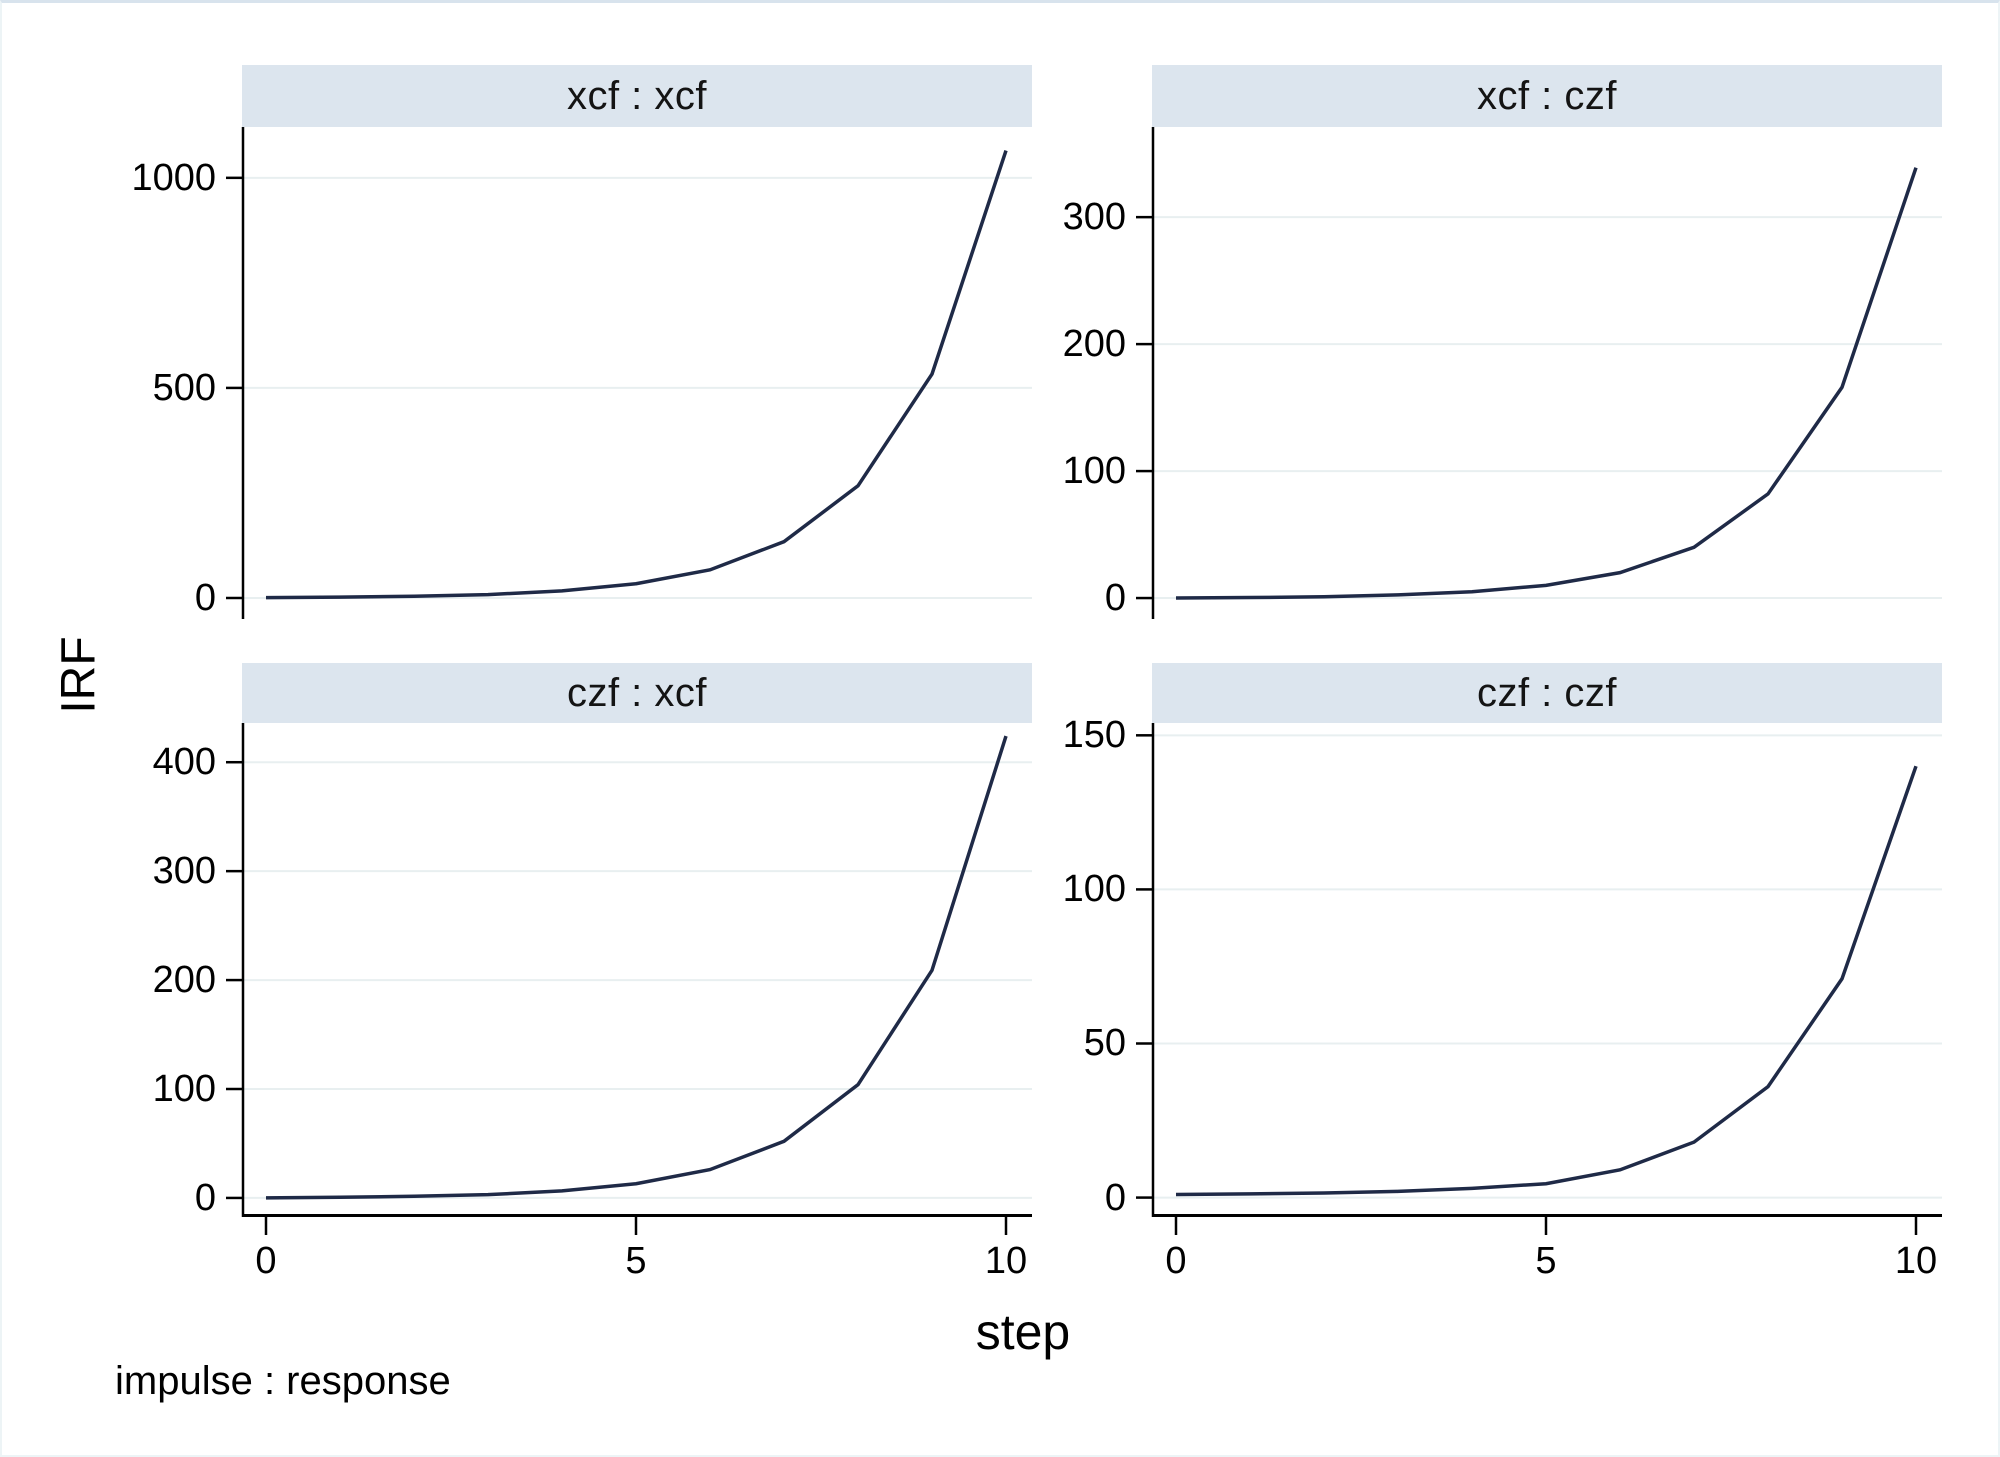 Image resolution: width=2000 pixels, height=1457 pixels. I want to click on x-axis-title: step, so click(1023, 1332).